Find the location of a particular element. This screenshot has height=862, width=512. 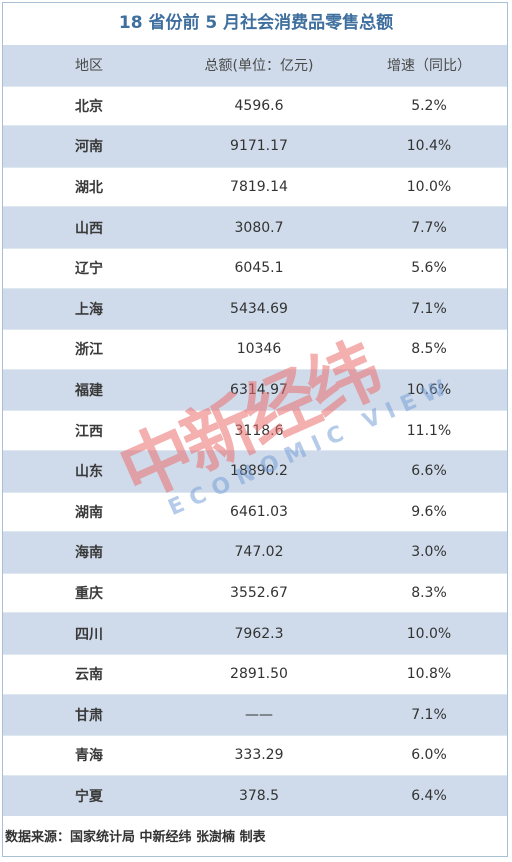

source-footer: 数据来源：国家统计局 中新经纬 张澍楠 制表 is located at coordinates (135, 837).